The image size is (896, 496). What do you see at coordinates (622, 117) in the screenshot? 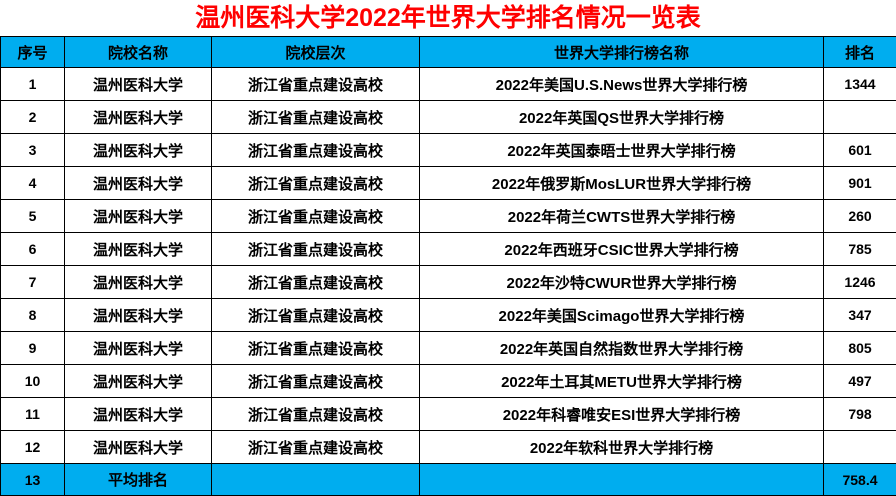
I see `cell-ranking-name: 2022年英国QS世界大学排行榜` at bounding box center [622, 117].